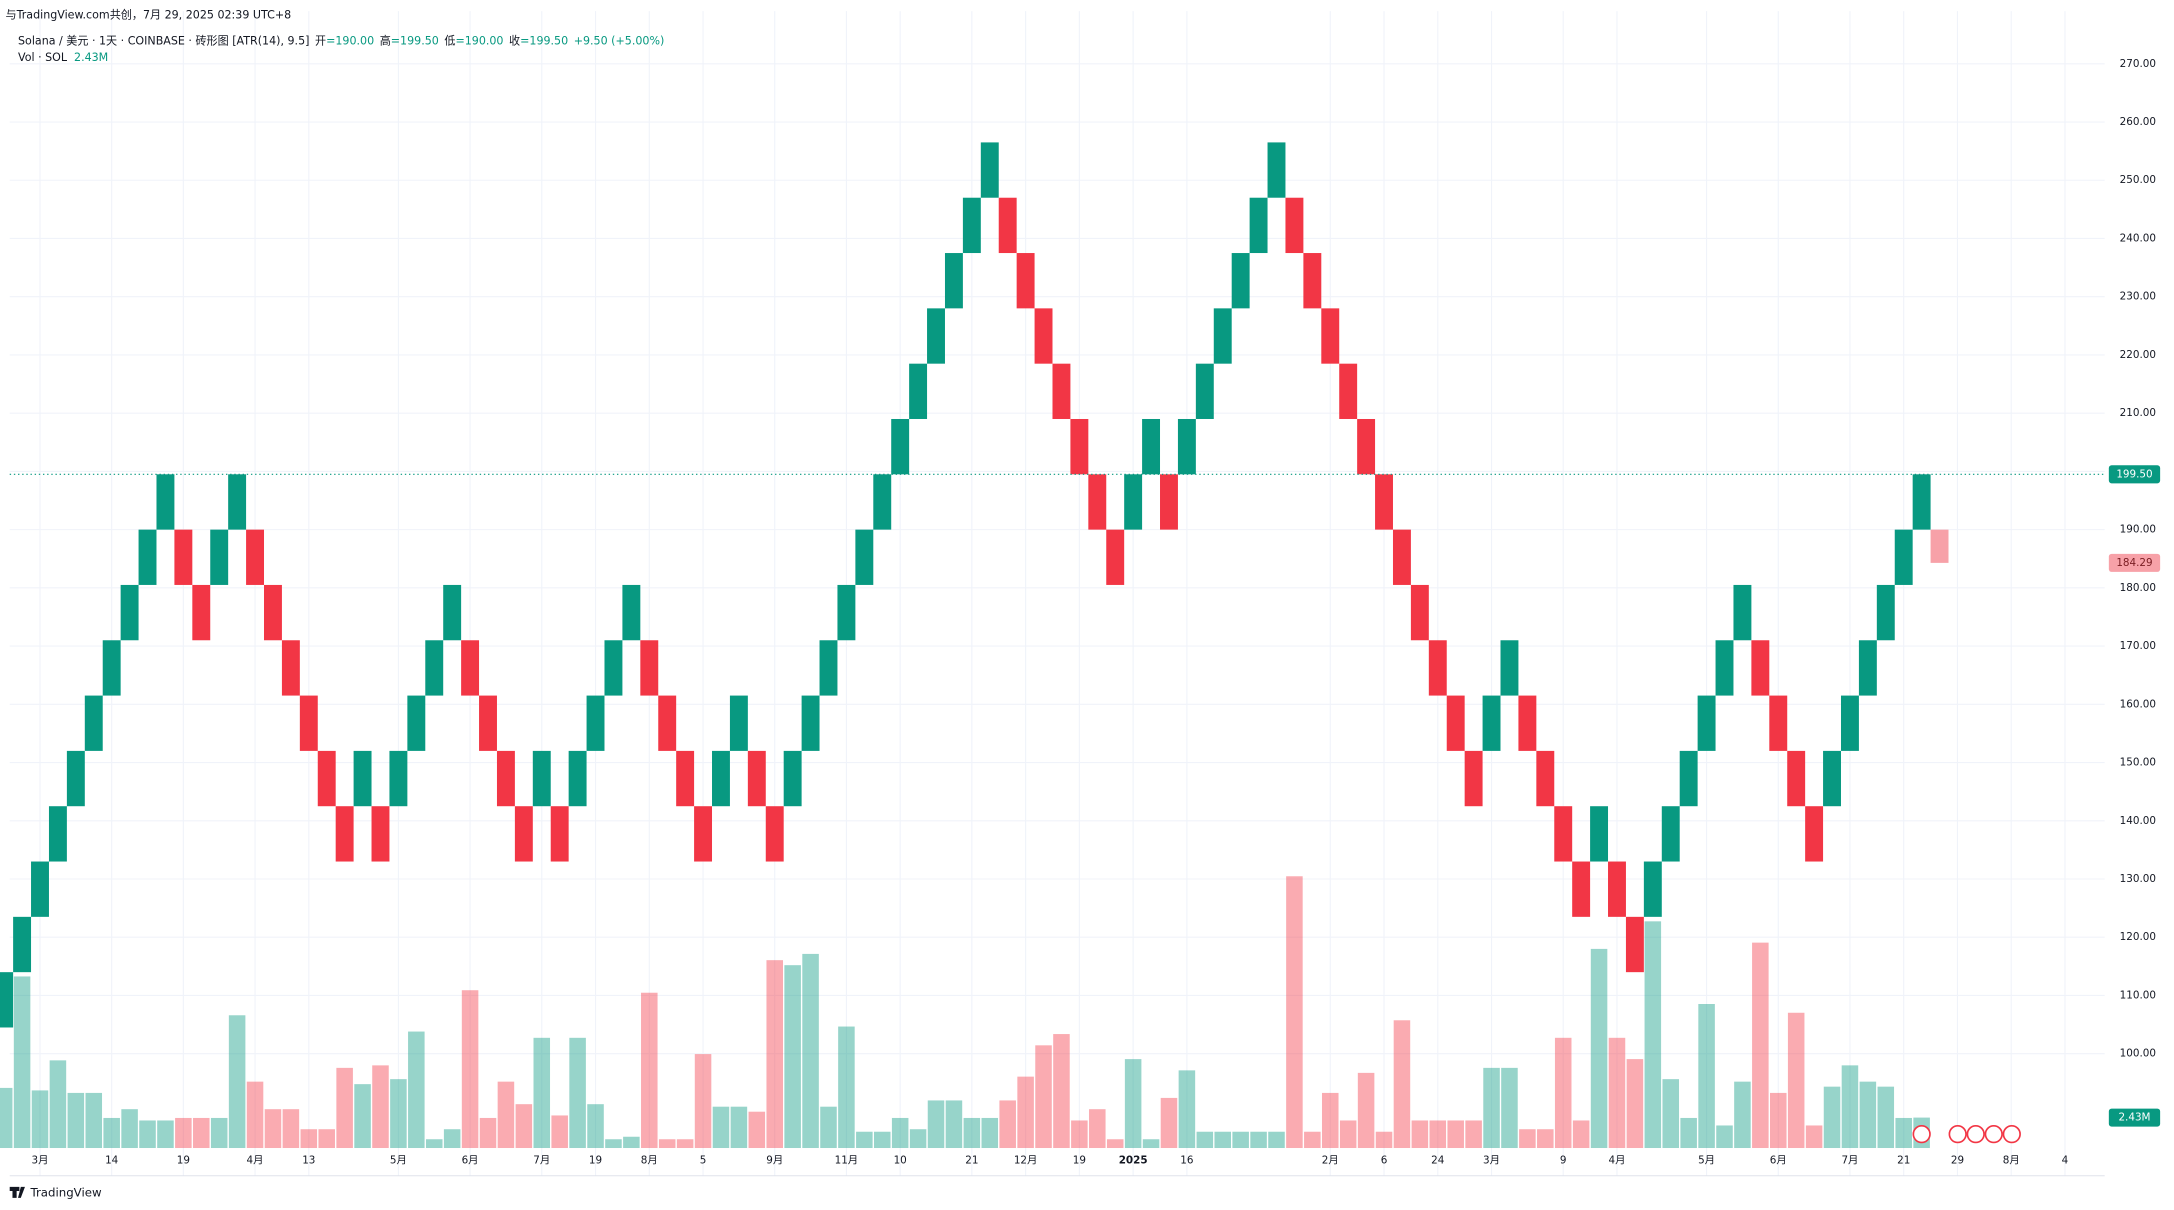 The image size is (2174, 1210). Describe the element at coordinates (900, 1160) in the screenshot. I see `x-tick-label: 10` at that location.